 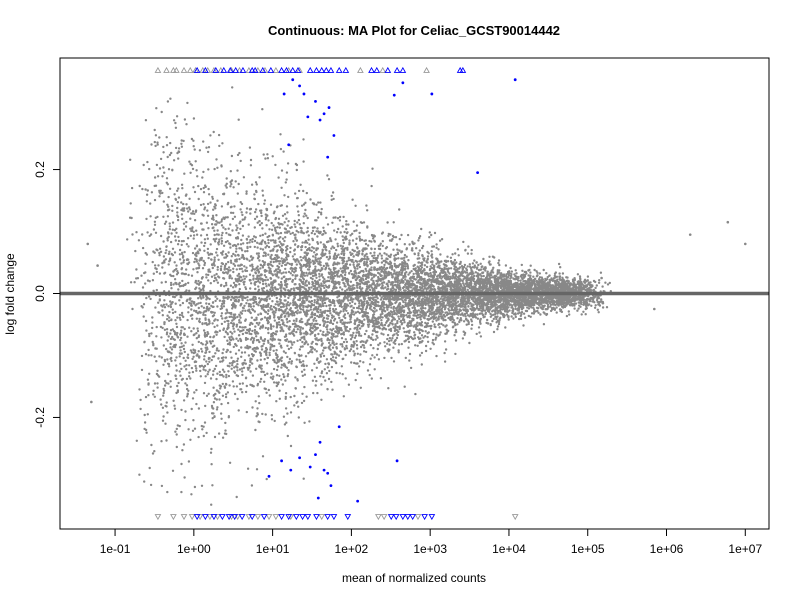 I want to click on y-tick-label: -0.2, so click(x=40, y=417).